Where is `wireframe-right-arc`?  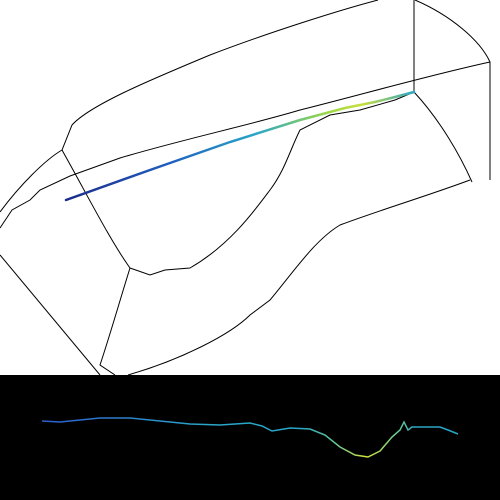 wireframe-right-arc is located at coordinates (452, 31).